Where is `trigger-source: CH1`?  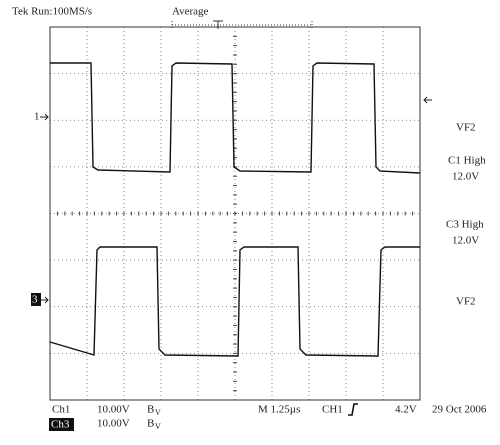 trigger-source: CH1 is located at coordinates (332, 410).